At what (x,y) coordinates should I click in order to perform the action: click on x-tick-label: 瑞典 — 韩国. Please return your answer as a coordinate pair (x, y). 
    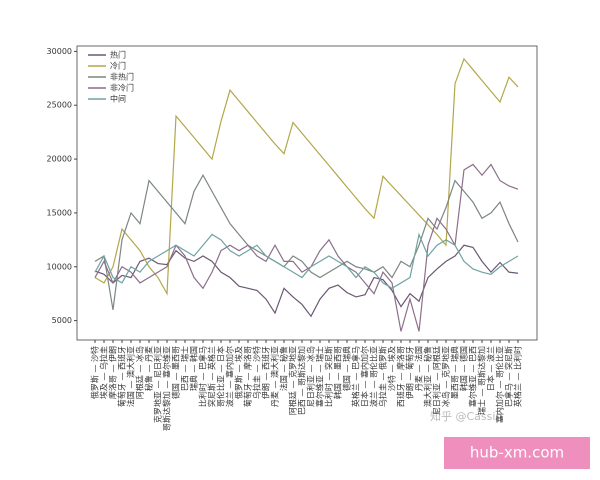
    Looking at the image, I should click on (194, 368).